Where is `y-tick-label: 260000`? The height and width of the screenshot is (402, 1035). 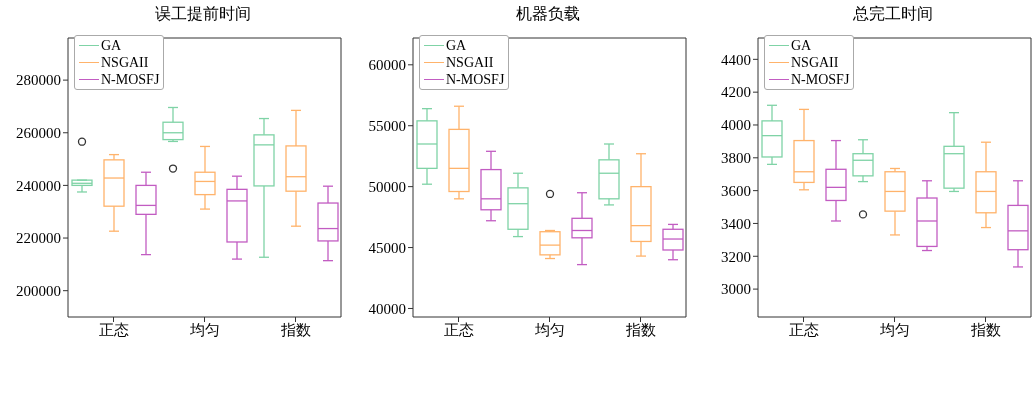 y-tick-label: 260000 is located at coordinates (38, 133).